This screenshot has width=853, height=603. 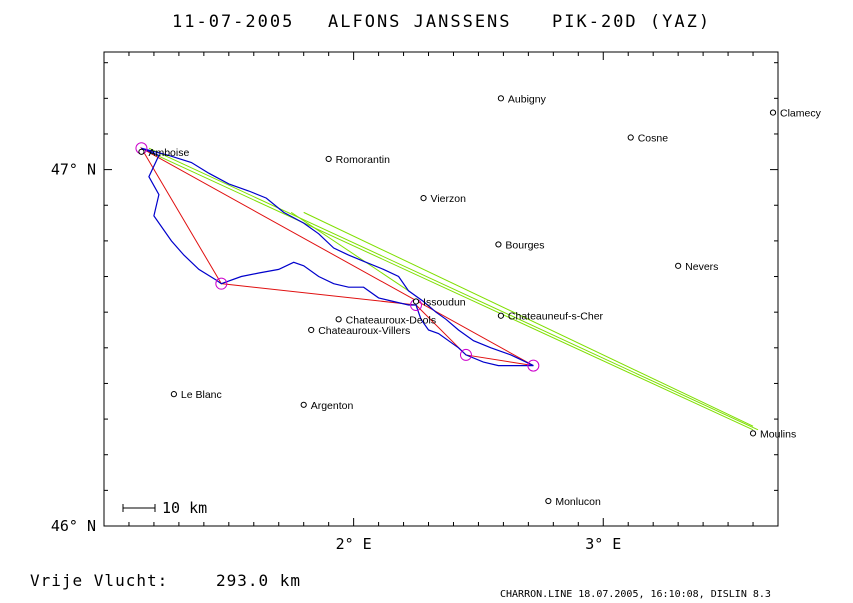 What do you see at coordinates (332, 406) in the screenshot?
I see `town-label: Argenton` at bounding box center [332, 406].